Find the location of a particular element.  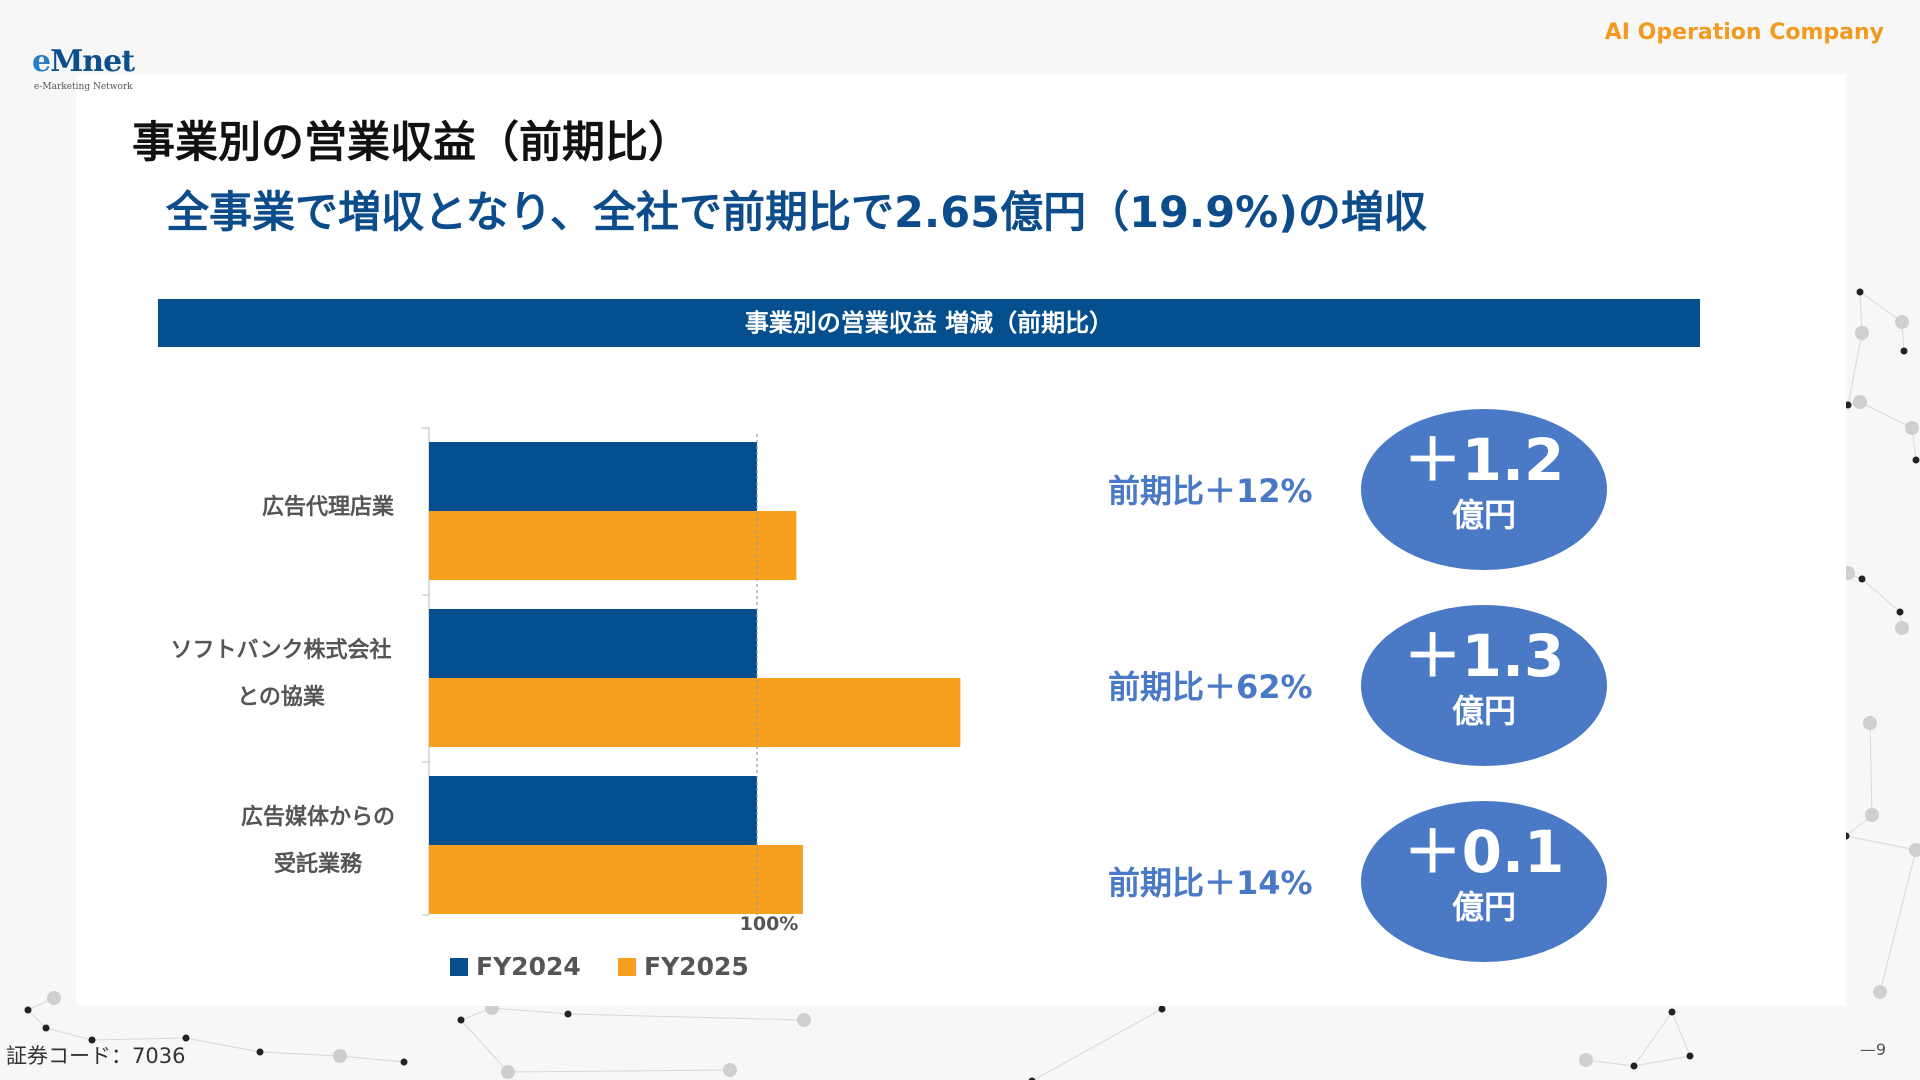

legend-swatch-fy2024 is located at coordinates (459, 966).